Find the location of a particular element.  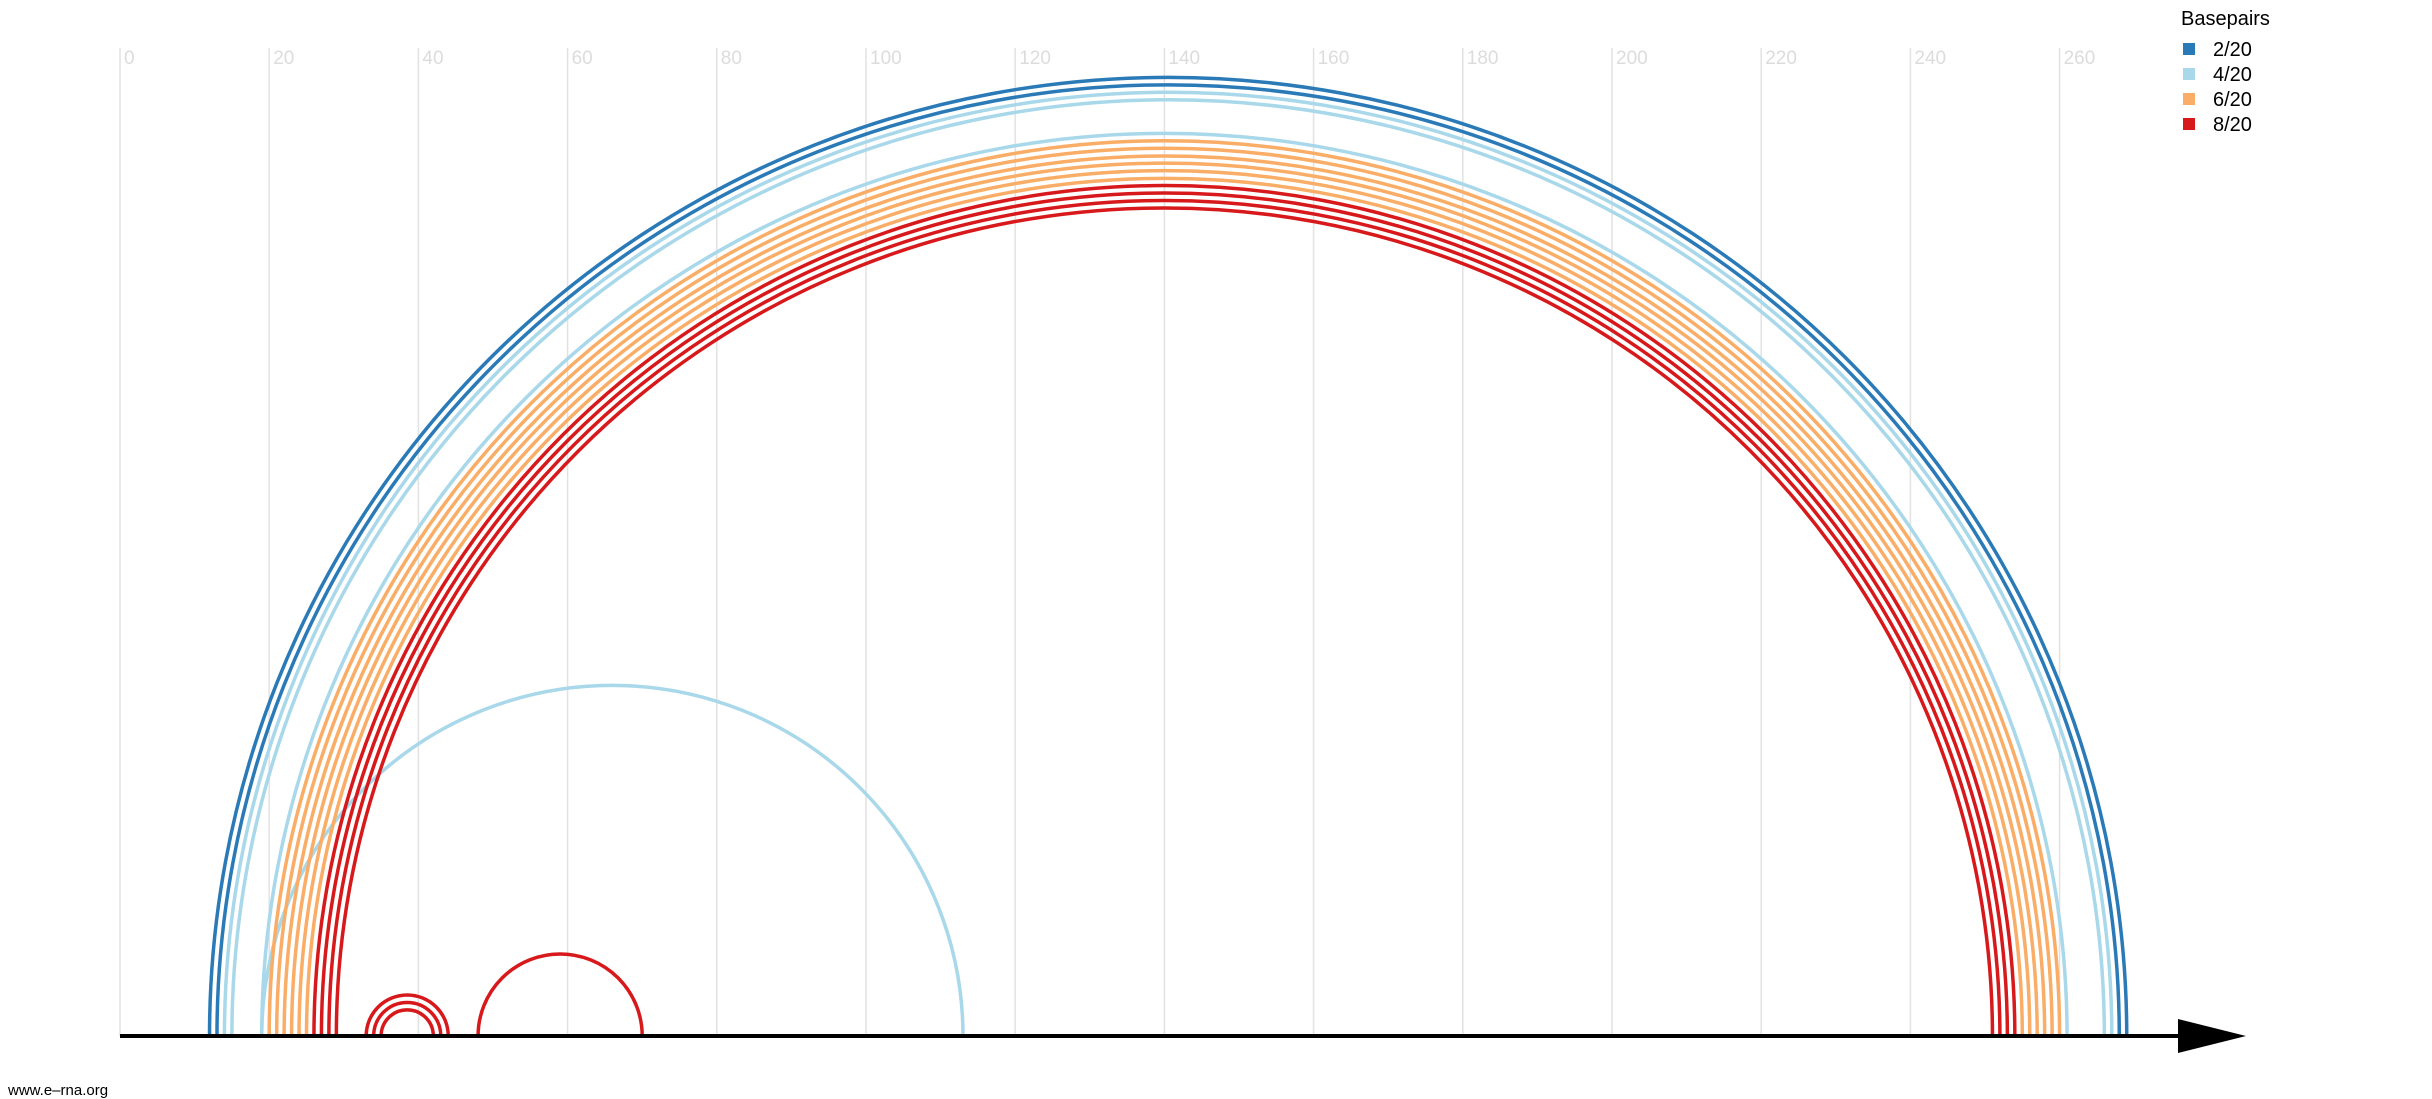

x-tick-labels: 0 20 40 60 80 100 120 140 160 180 200 220 240 260 is located at coordinates (1109, 58).